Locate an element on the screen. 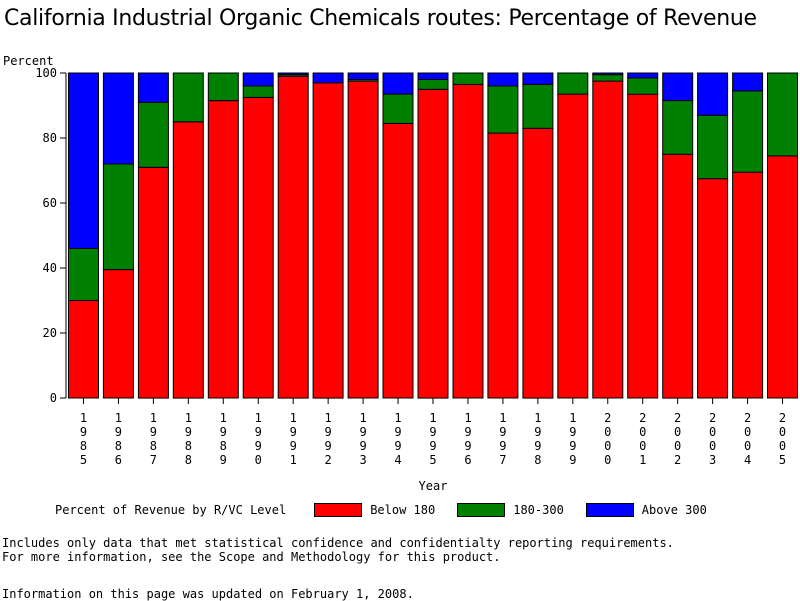 This screenshot has width=800, height=601. legend-item-180-300: 180-300 is located at coordinates (510, 510).